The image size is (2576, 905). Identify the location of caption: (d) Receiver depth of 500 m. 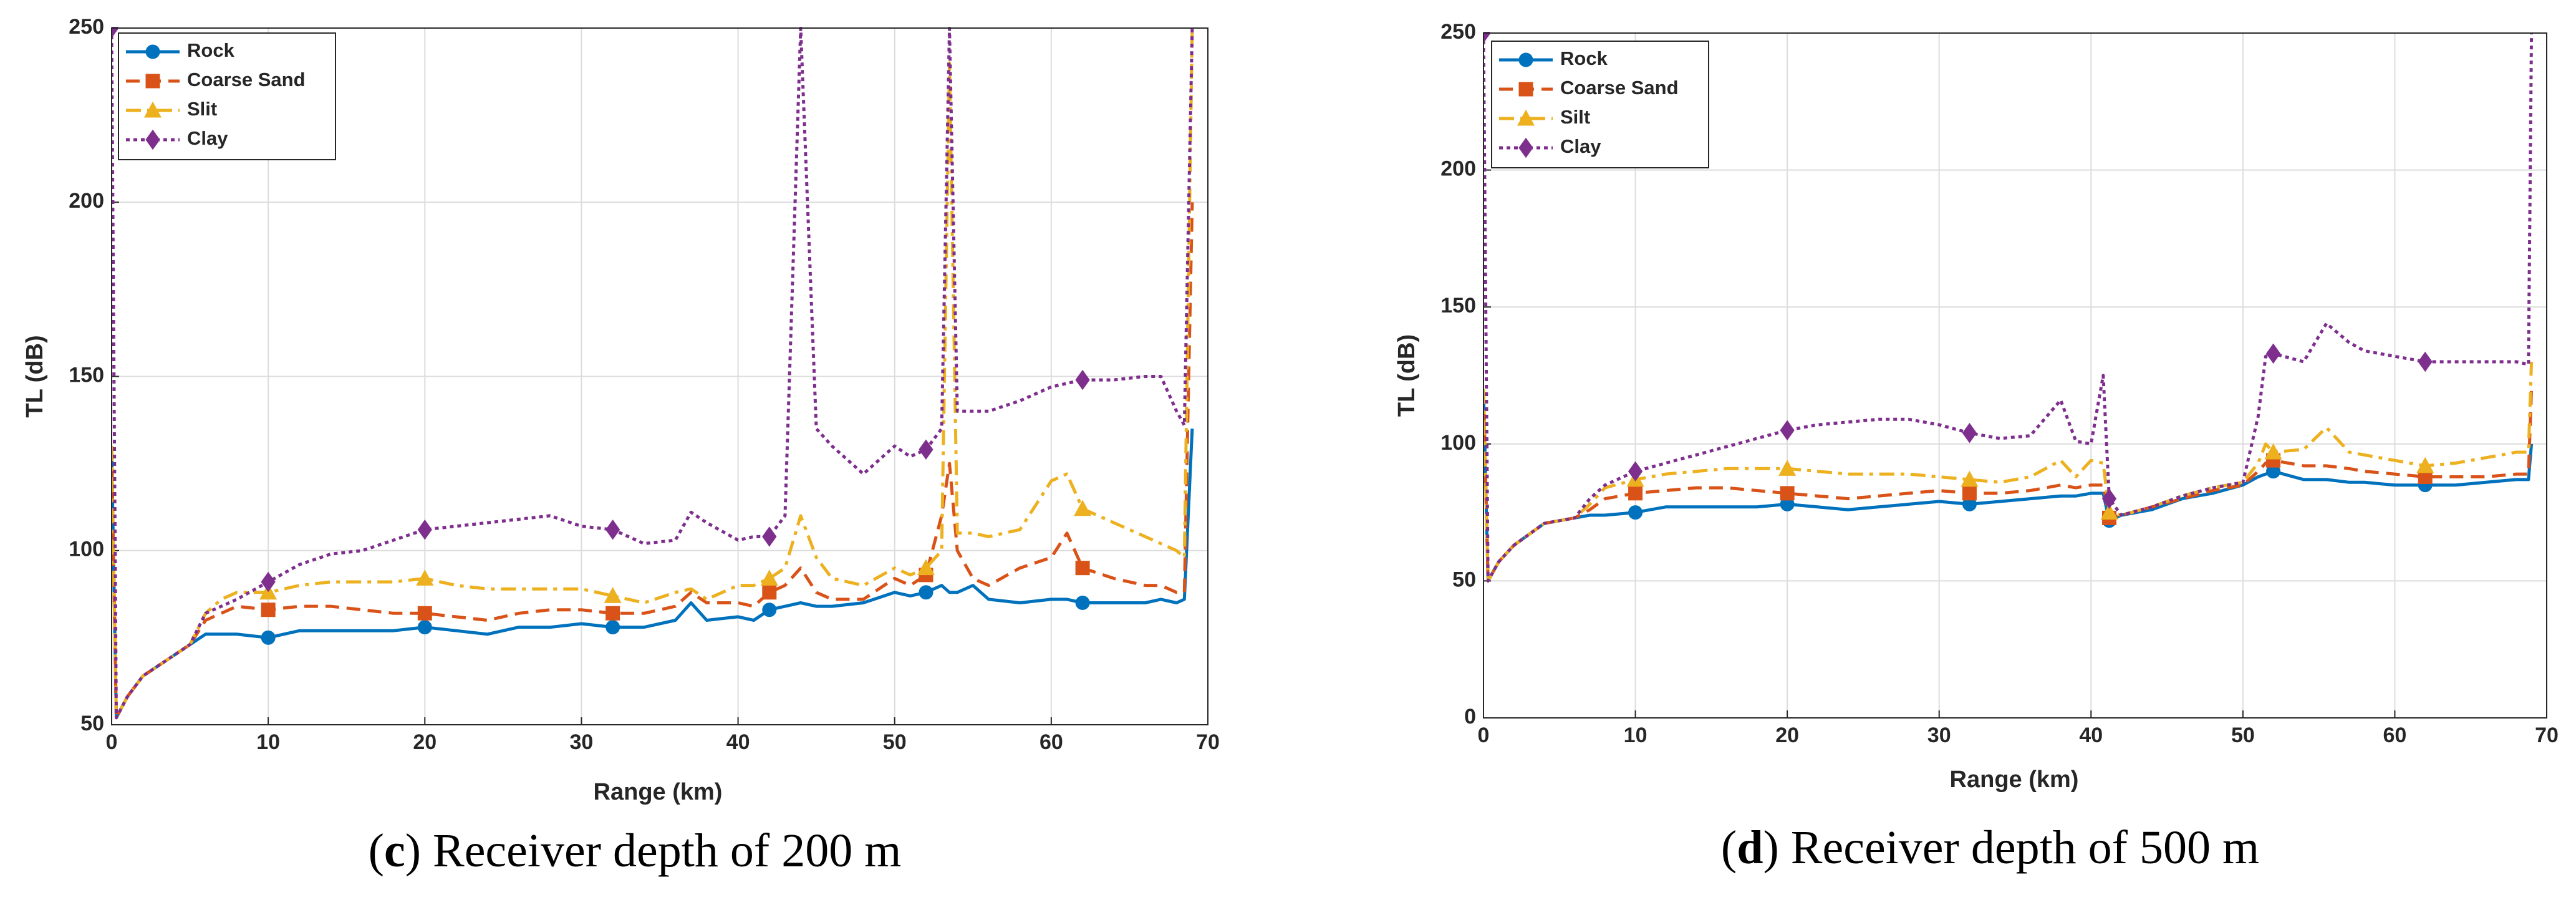
(1990, 847).